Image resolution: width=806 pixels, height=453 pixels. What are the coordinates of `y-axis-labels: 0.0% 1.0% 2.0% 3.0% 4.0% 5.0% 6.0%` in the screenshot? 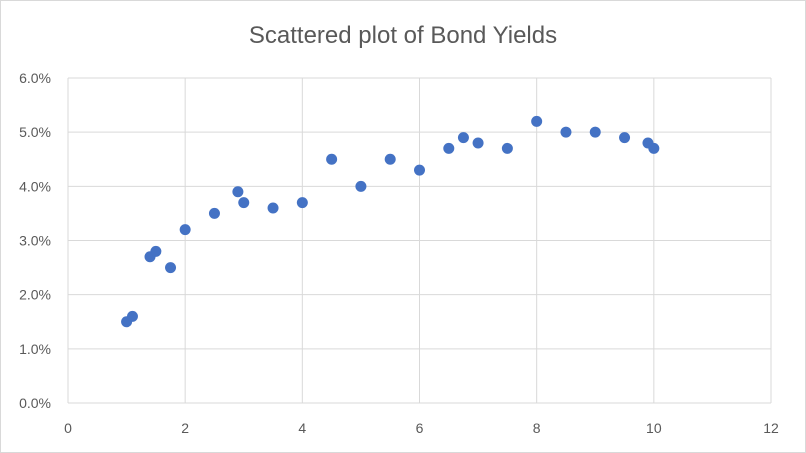 It's located at (35, 240).